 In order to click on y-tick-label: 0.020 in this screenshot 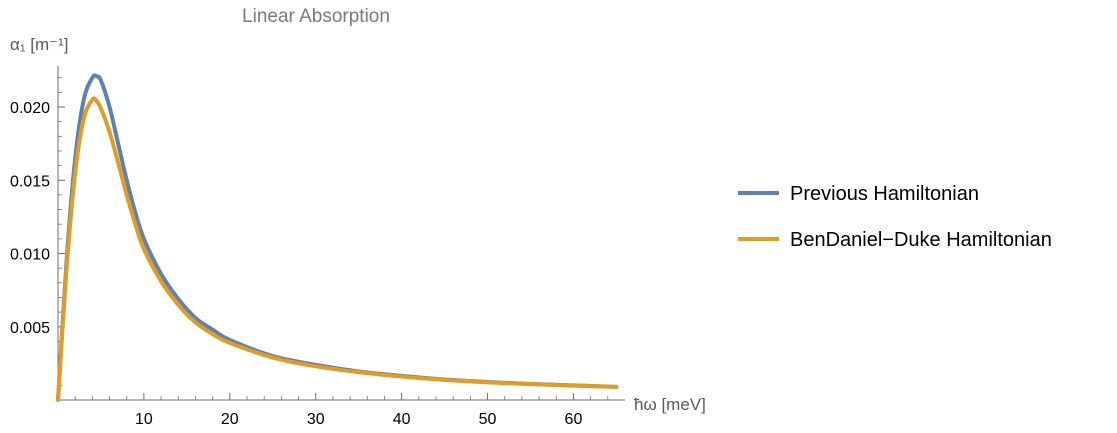, I will do `click(30, 108)`.